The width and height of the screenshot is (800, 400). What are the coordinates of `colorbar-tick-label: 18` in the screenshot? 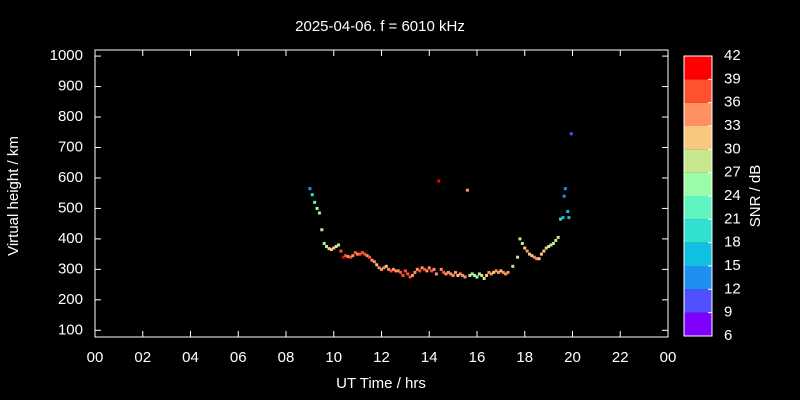 It's located at (732, 242).